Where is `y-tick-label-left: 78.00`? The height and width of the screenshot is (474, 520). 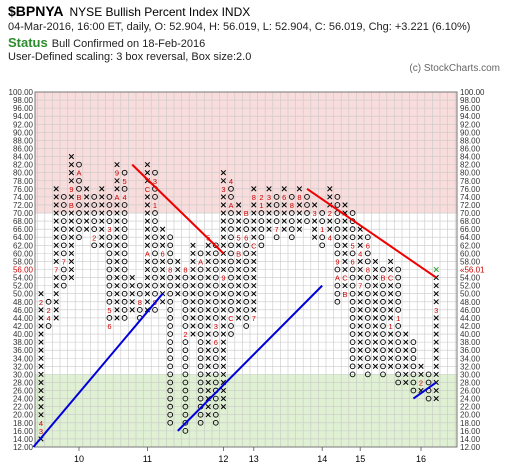 y-tick-label-left: 78.00 is located at coordinates (23, 181).